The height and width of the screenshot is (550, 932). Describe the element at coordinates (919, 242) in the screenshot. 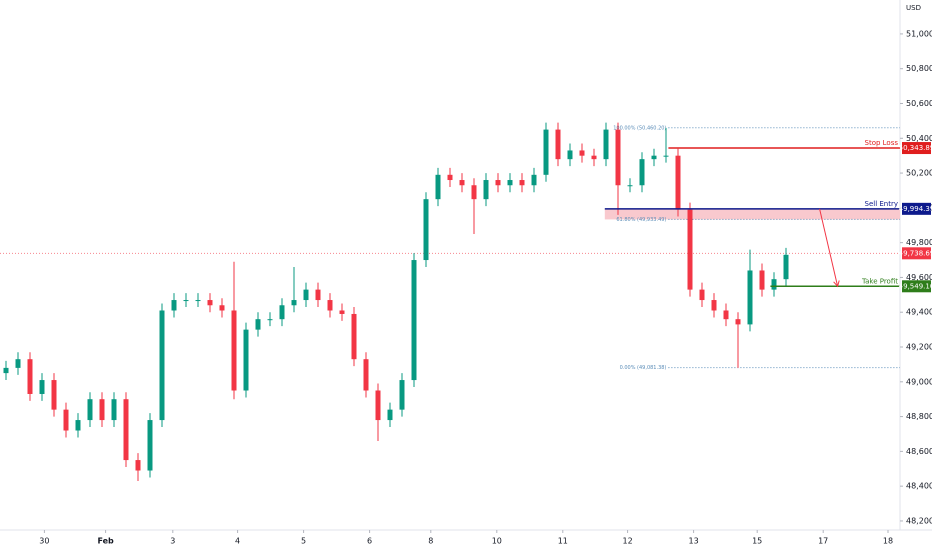

I see `y-tick-label: 49,800.00` at that location.